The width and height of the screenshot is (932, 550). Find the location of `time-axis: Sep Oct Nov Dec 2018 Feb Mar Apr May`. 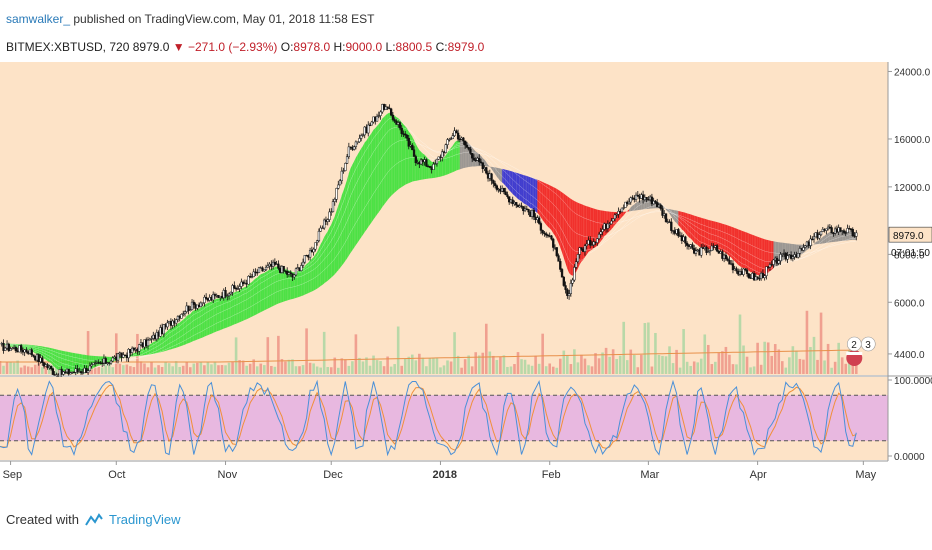

time-axis: Sep Oct Nov Dec 2018 Feb Mar Apr May is located at coordinates (440, 471).